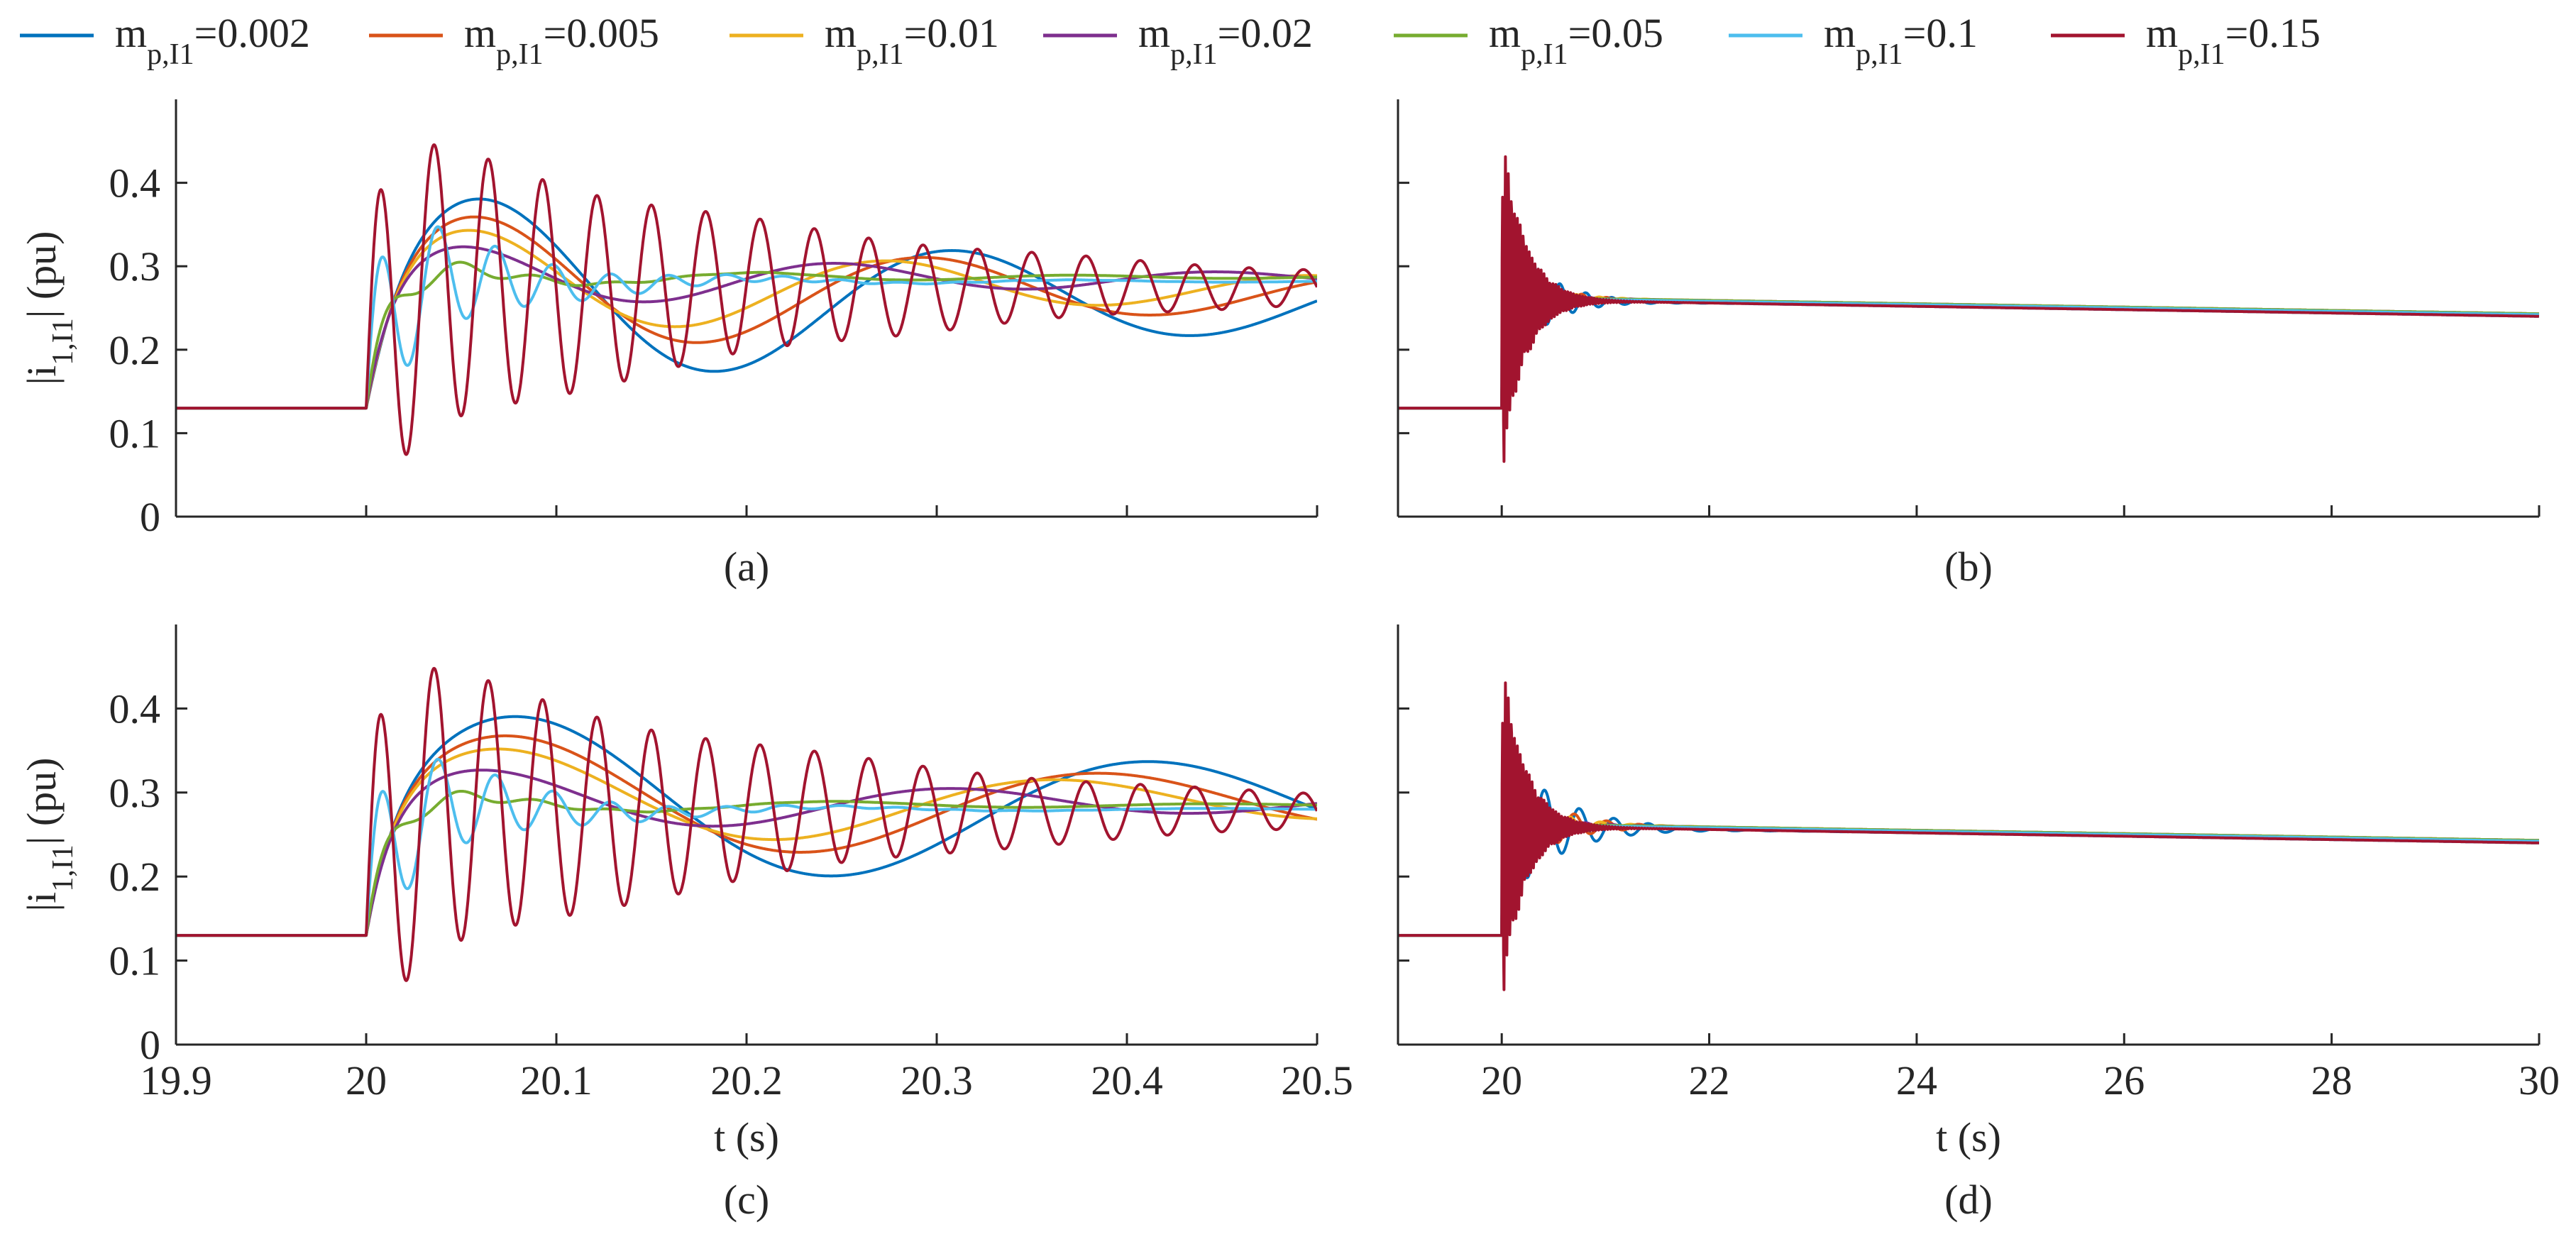  Describe the element at coordinates (212, 40) in the screenshot. I see `legend-label: mp,I1=0.002` at that location.